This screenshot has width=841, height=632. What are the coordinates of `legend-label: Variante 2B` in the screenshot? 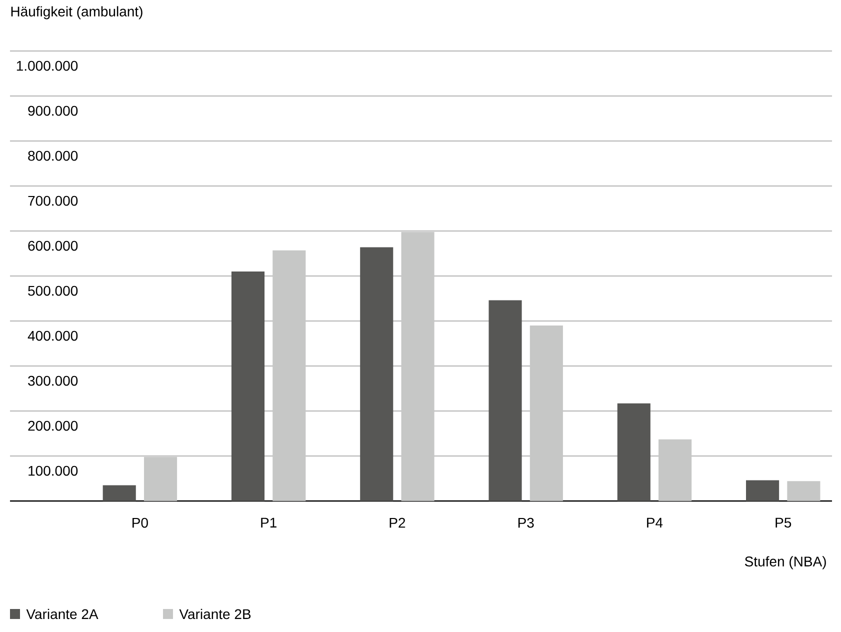 It's located at (215, 614).